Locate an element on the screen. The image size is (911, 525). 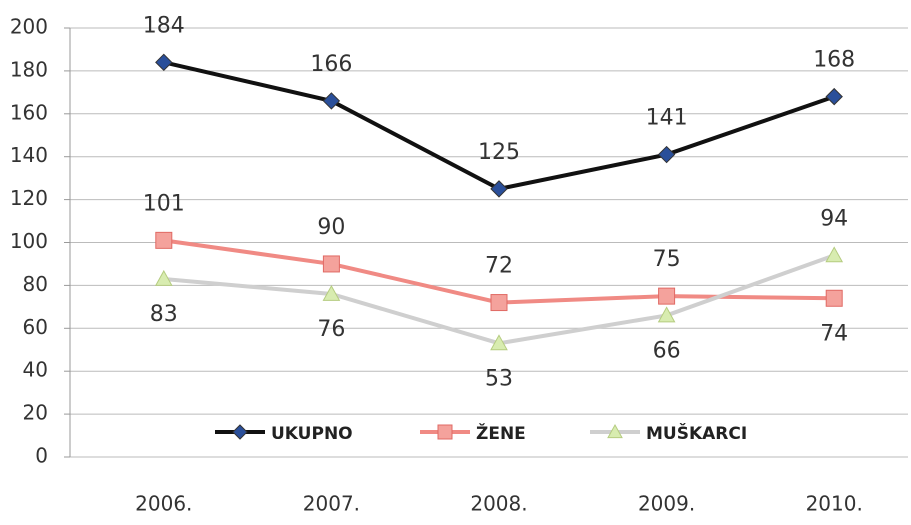
data-label: 94 is located at coordinates (834, 218).